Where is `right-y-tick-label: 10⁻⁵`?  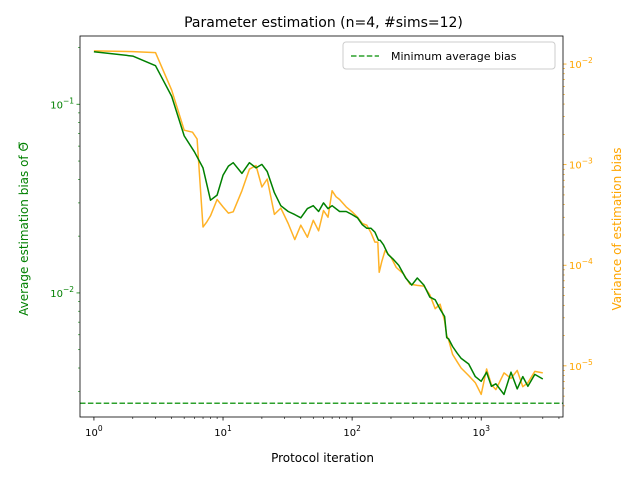
right-y-tick-label: 10⁻⁵ is located at coordinates (581, 365).